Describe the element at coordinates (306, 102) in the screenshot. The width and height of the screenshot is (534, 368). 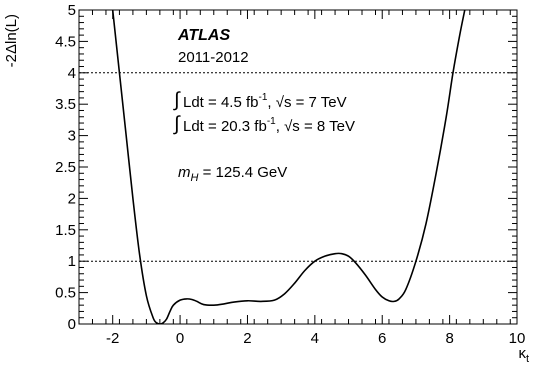
I see `lumi1-energy: , √s = 7 TeV` at that location.